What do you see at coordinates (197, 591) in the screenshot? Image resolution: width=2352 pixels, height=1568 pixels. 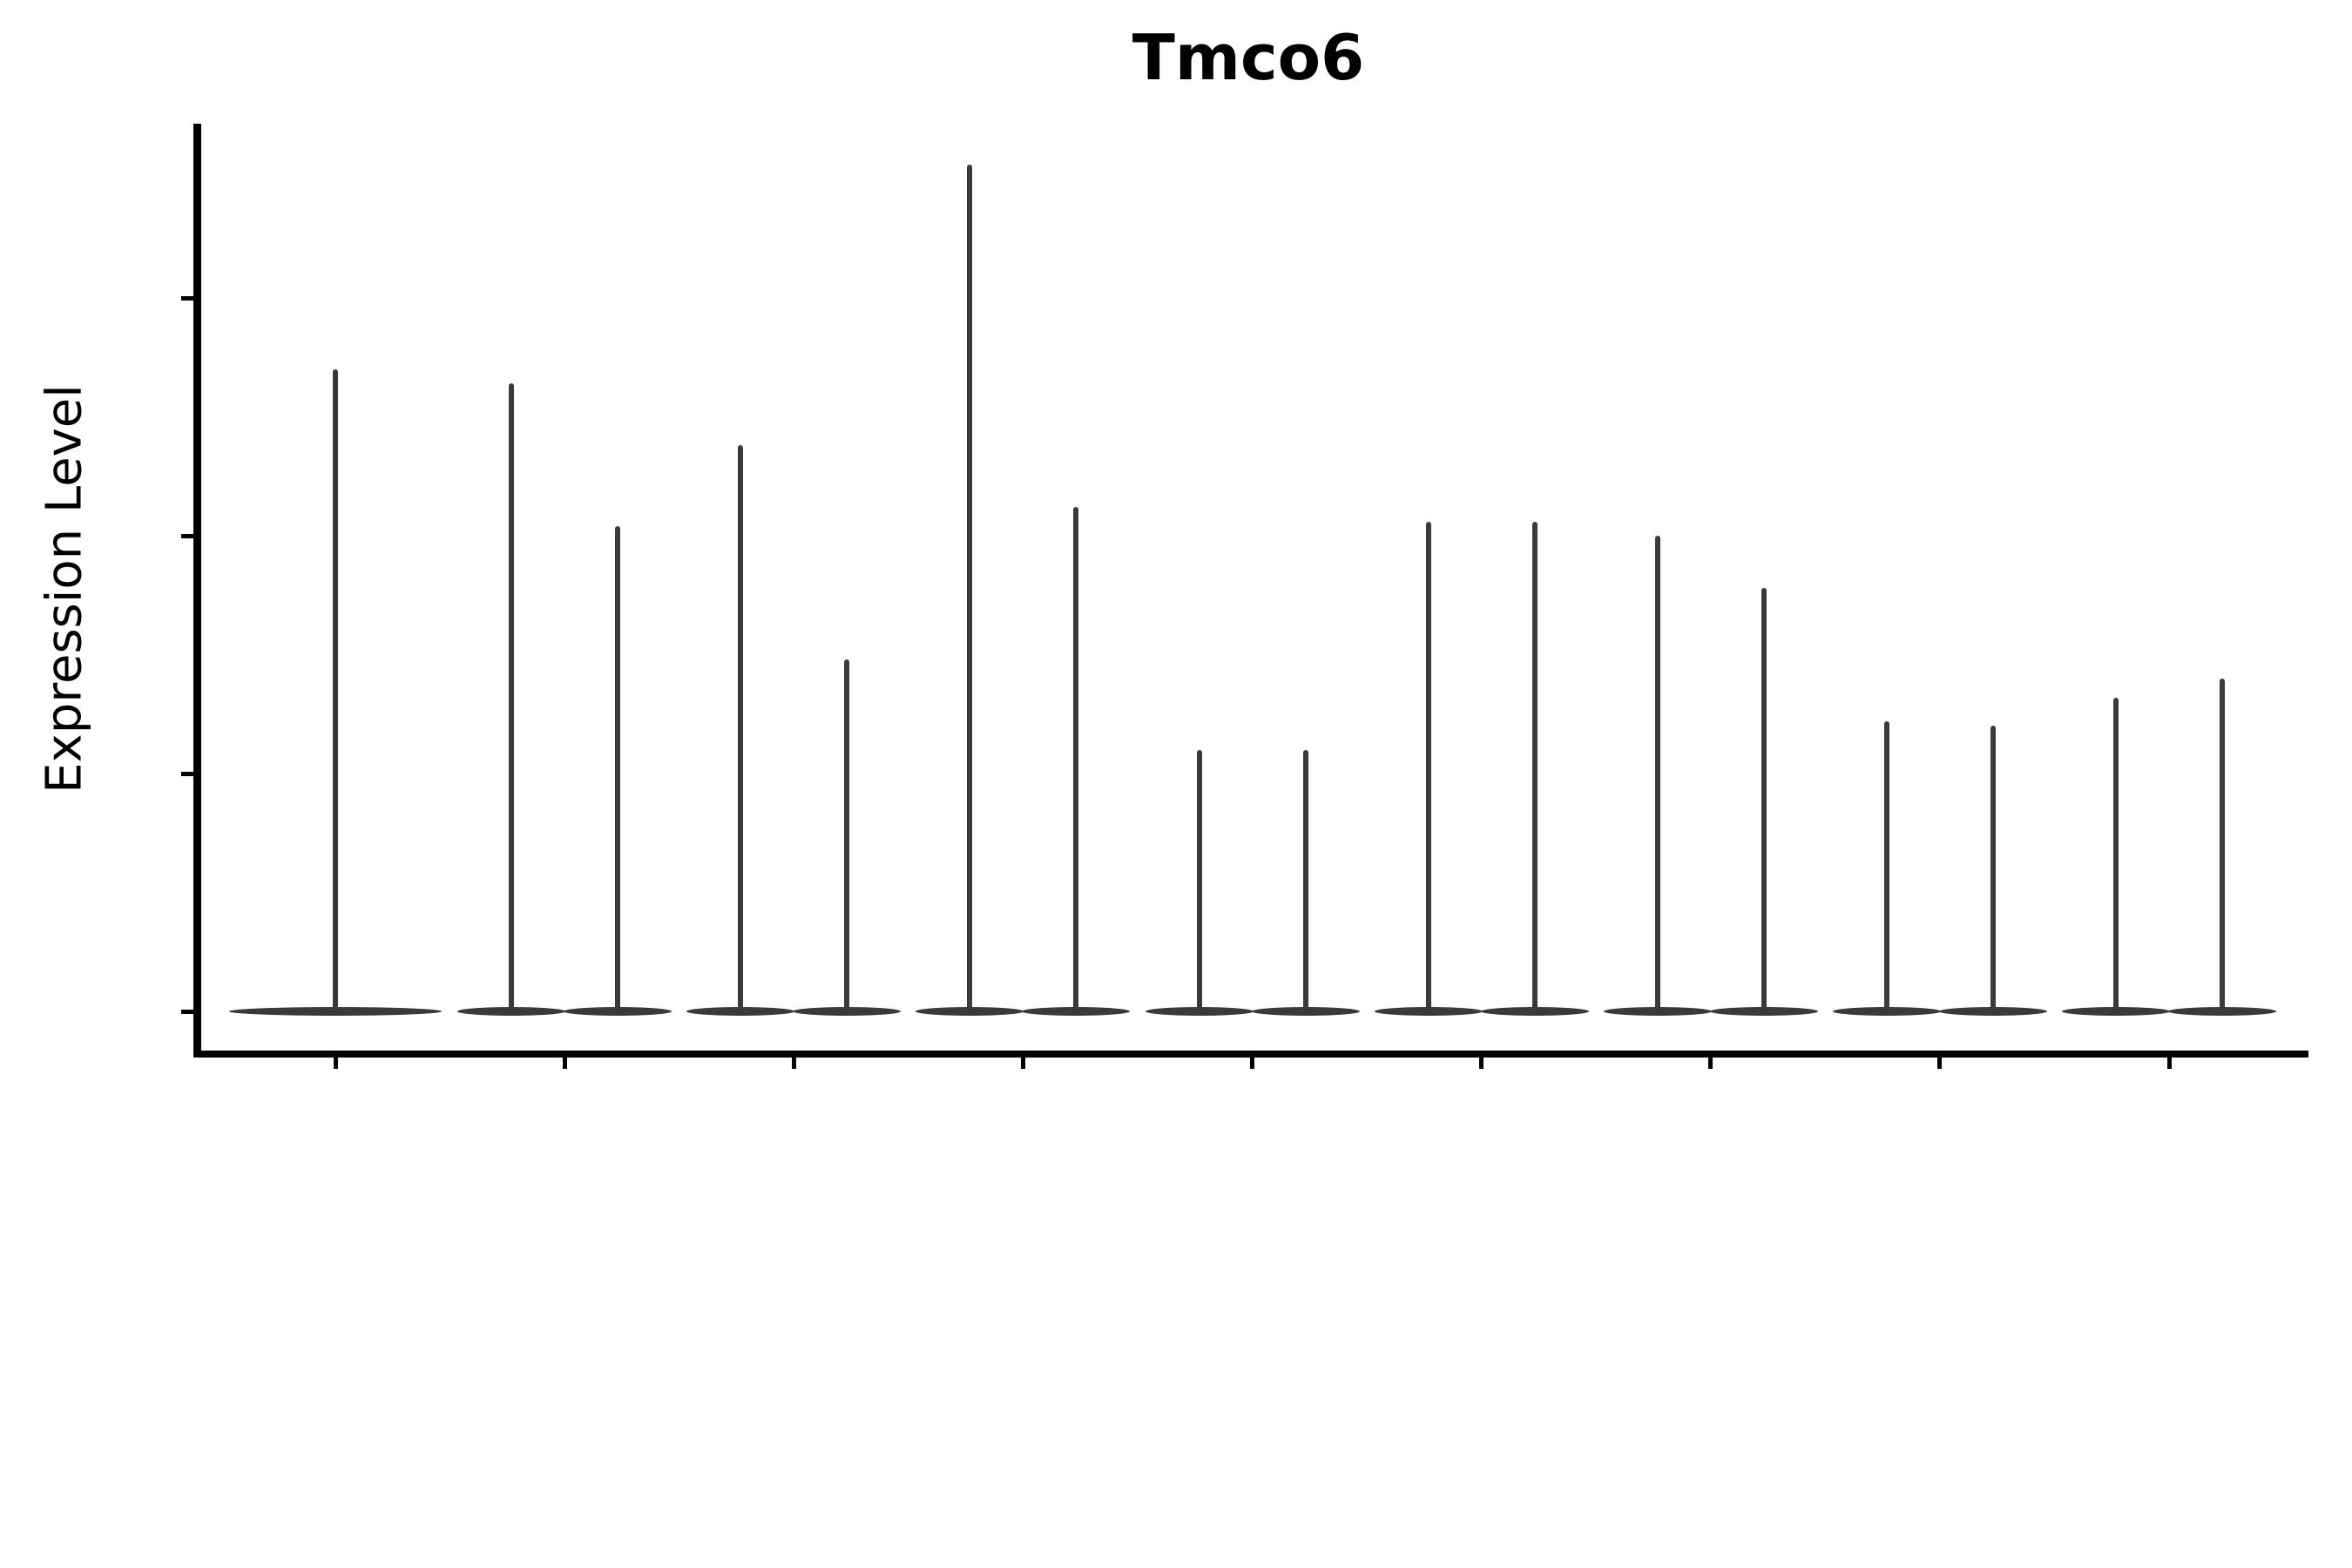 I see `y-axis-spine` at bounding box center [197, 591].